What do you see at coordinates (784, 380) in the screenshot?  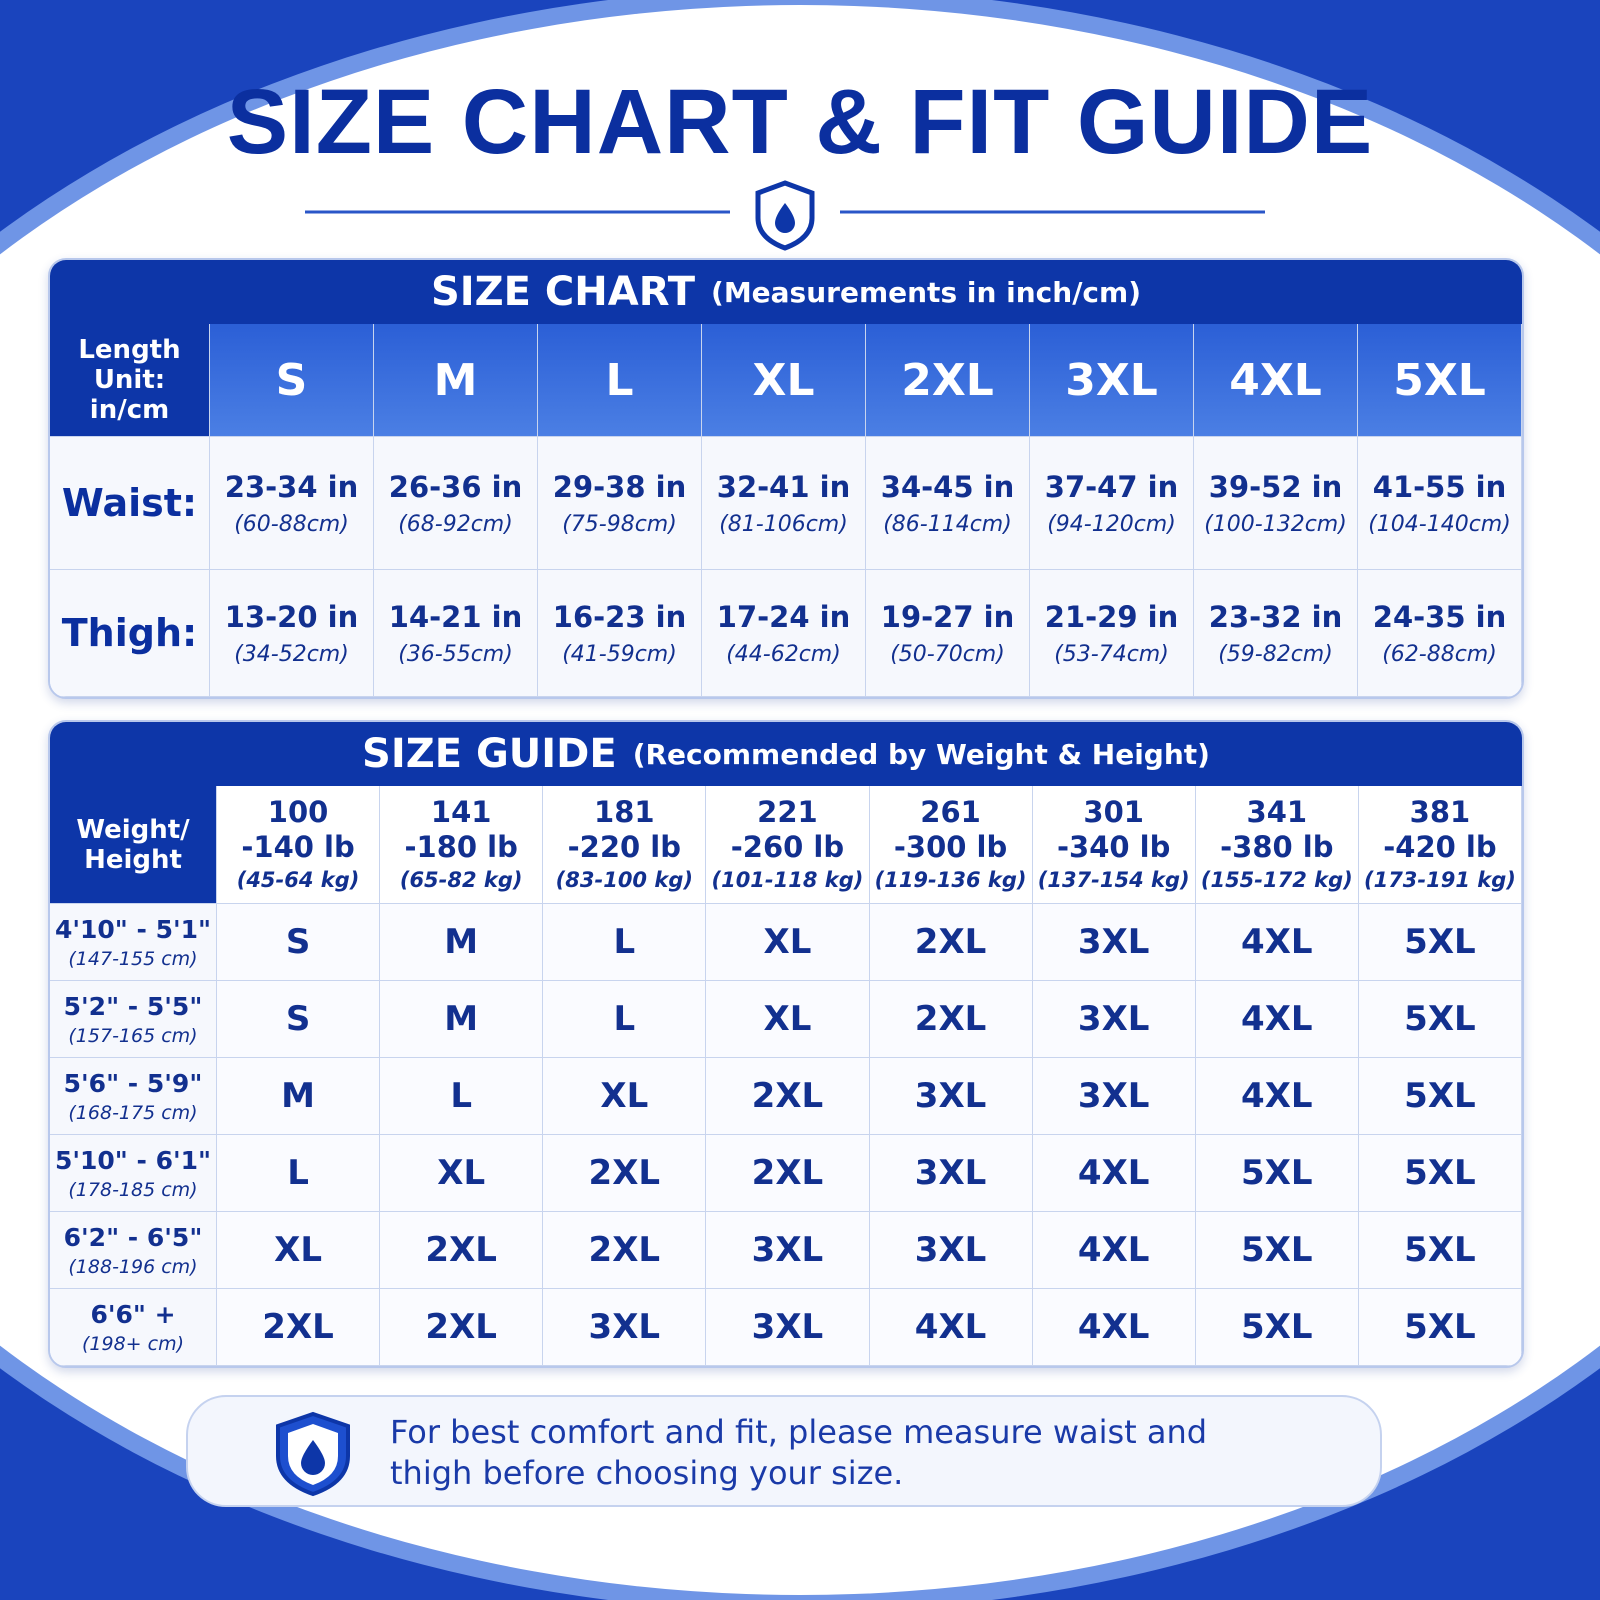 I see `size-header: XL` at bounding box center [784, 380].